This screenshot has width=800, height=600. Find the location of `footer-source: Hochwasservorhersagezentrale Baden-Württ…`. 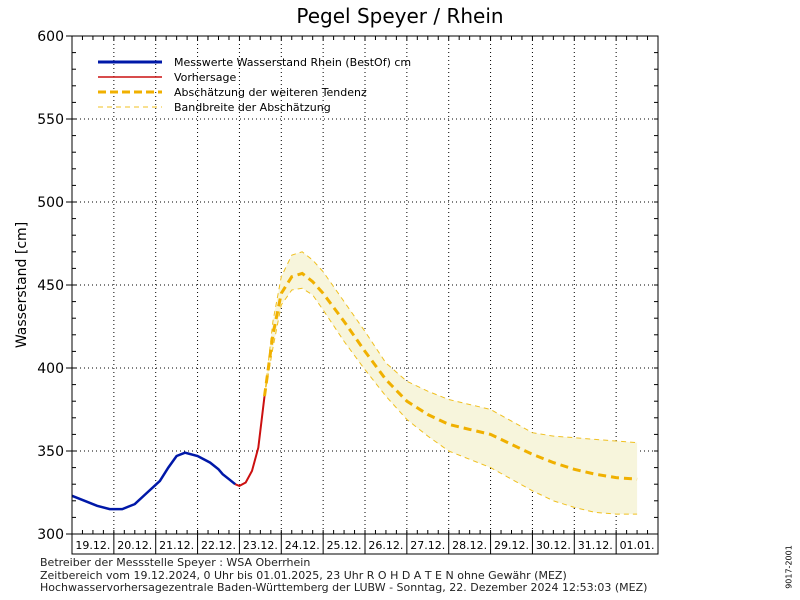

footer-source: Hochwasservorhersagezentrale Baden-Württ… is located at coordinates (344, 587).